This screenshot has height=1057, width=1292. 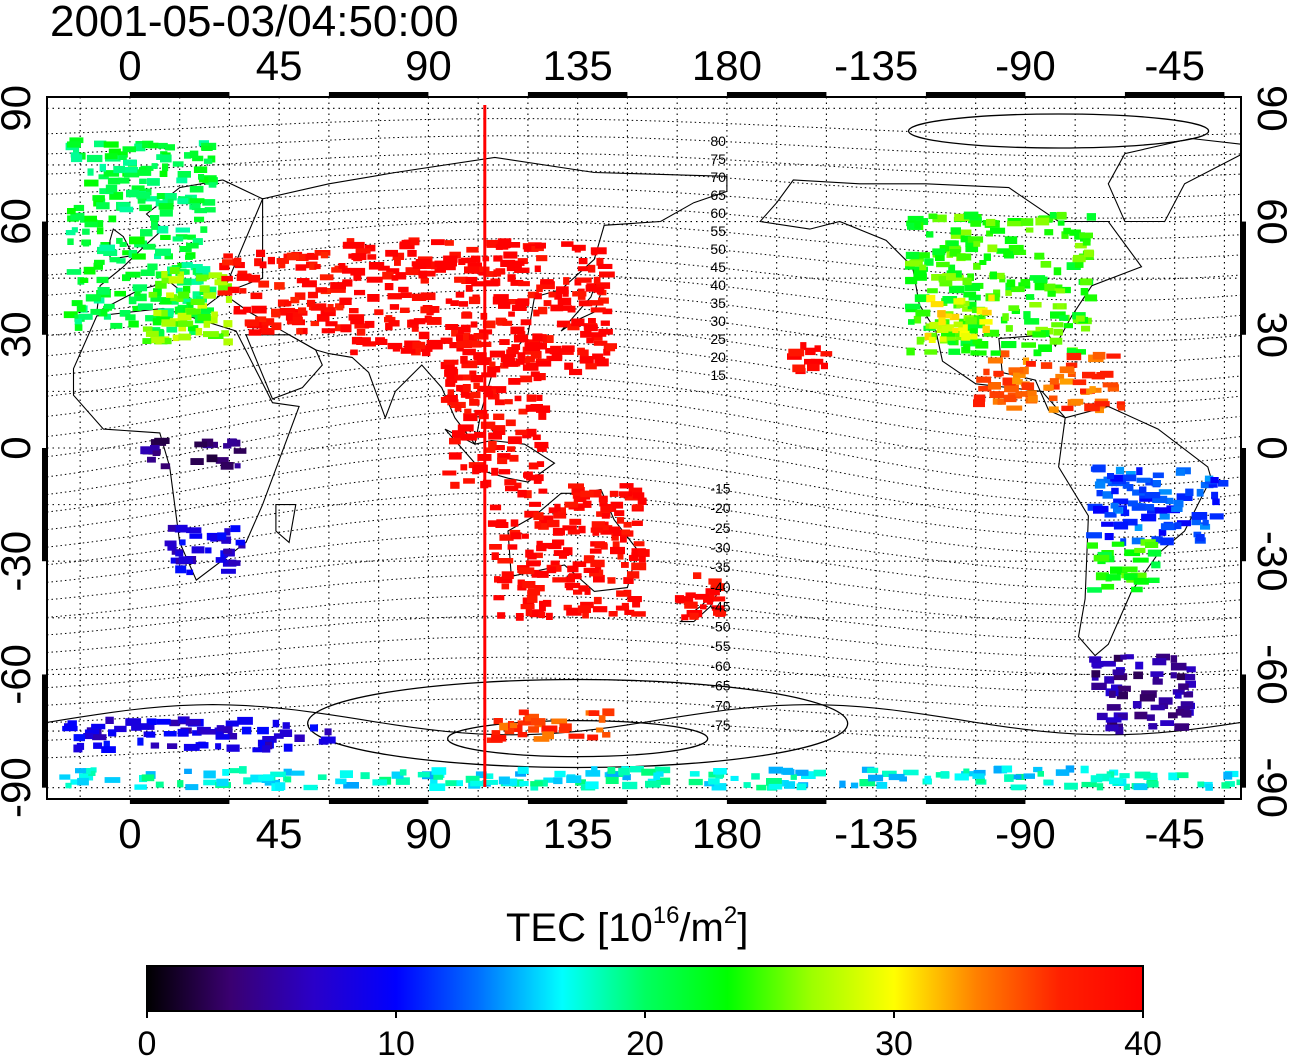 What do you see at coordinates (650, 1011) in the screenshot?
I see `colorbar: 0 10 20 30 40` at bounding box center [650, 1011].